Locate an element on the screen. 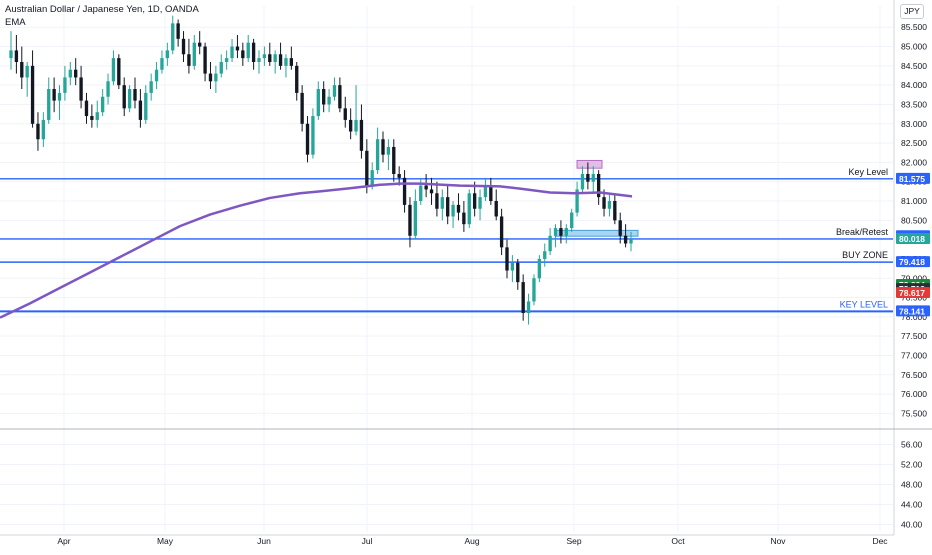 The image size is (932, 555). price-tick-label: 77.000 is located at coordinates (914, 355).